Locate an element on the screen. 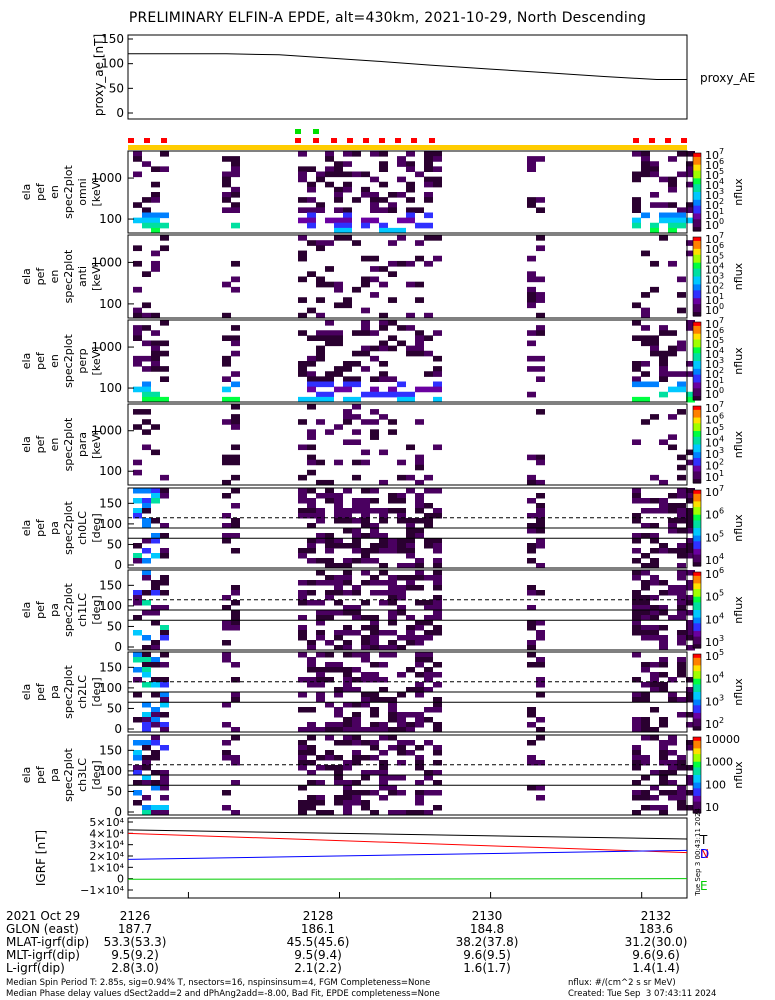  colorbar-tick-label: 100 is located at coordinates (715, 784).